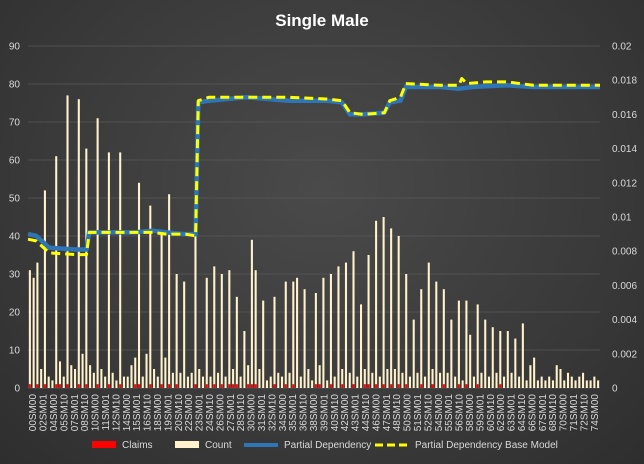 Image resolution: width=644 pixels, height=464 pixels. What do you see at coordinates (584, 413) in the screenshot?
I see `x-tick-label: 72SM10` at bounding box center [584, 413].